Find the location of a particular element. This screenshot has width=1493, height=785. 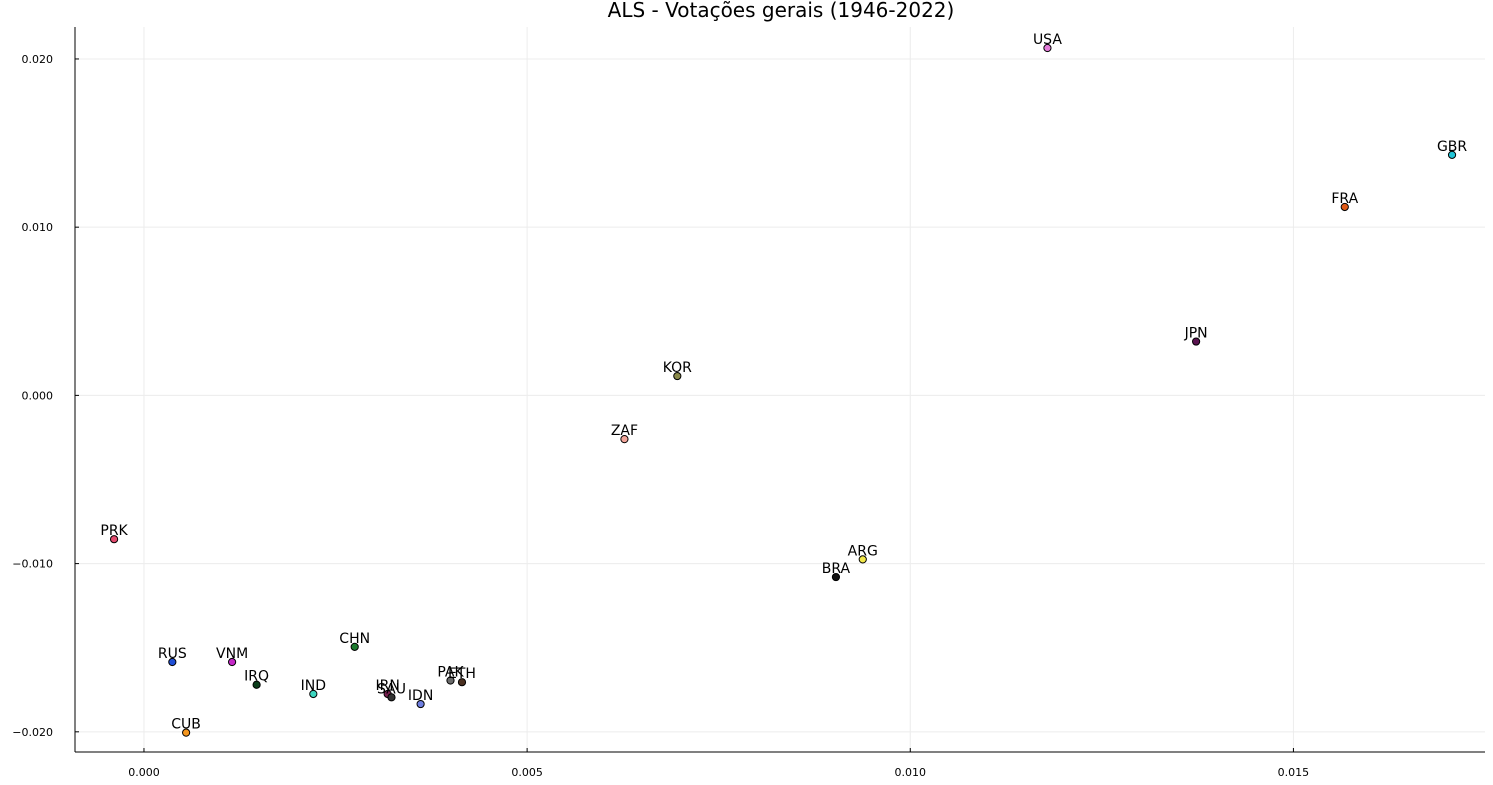

data-point-cub: CUB is located at coordinates (186, 727).